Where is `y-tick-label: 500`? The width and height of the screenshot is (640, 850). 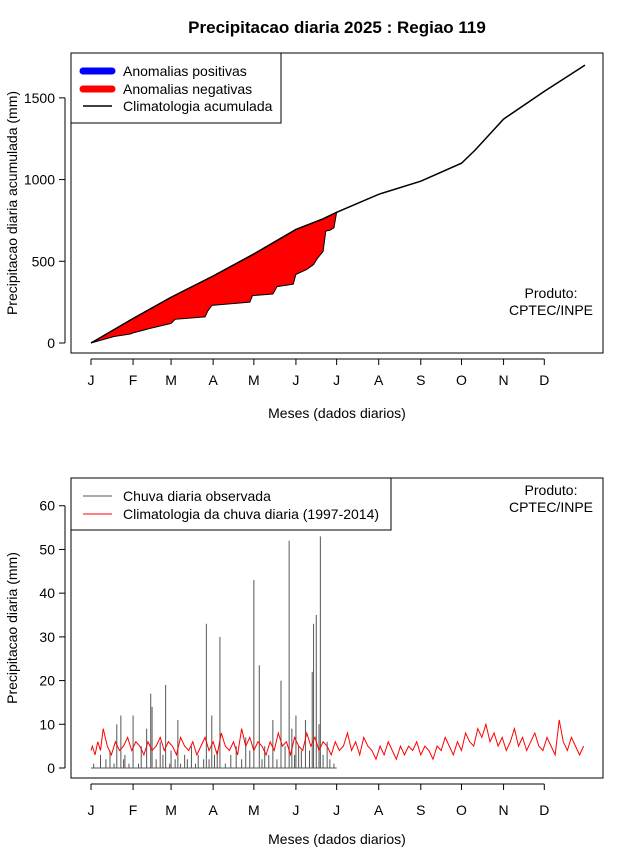 y-tick-label: 500 is located at coordinates (44, 261).